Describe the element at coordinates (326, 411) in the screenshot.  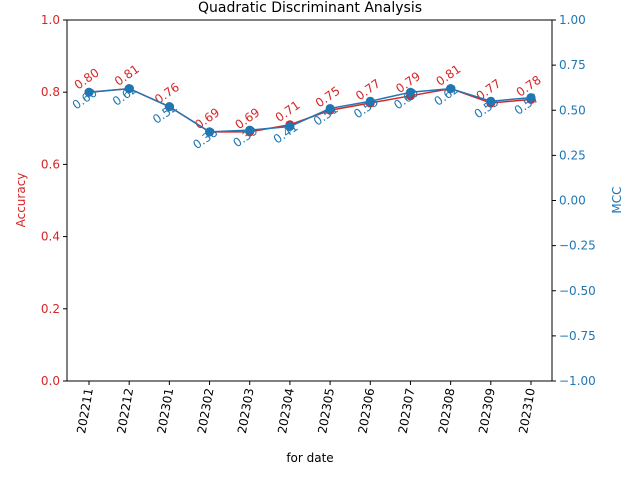
I see `x-tick-label: 202305` at that location.